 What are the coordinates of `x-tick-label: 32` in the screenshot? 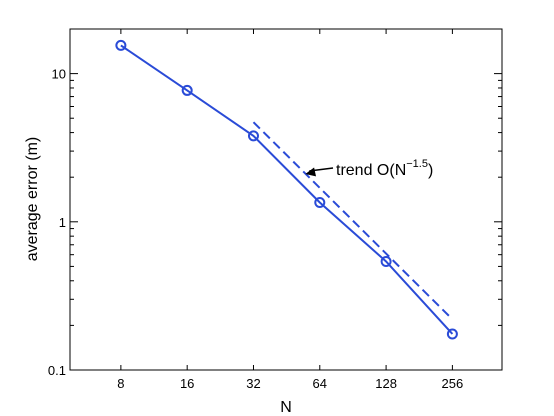 It's located at (253, 383).